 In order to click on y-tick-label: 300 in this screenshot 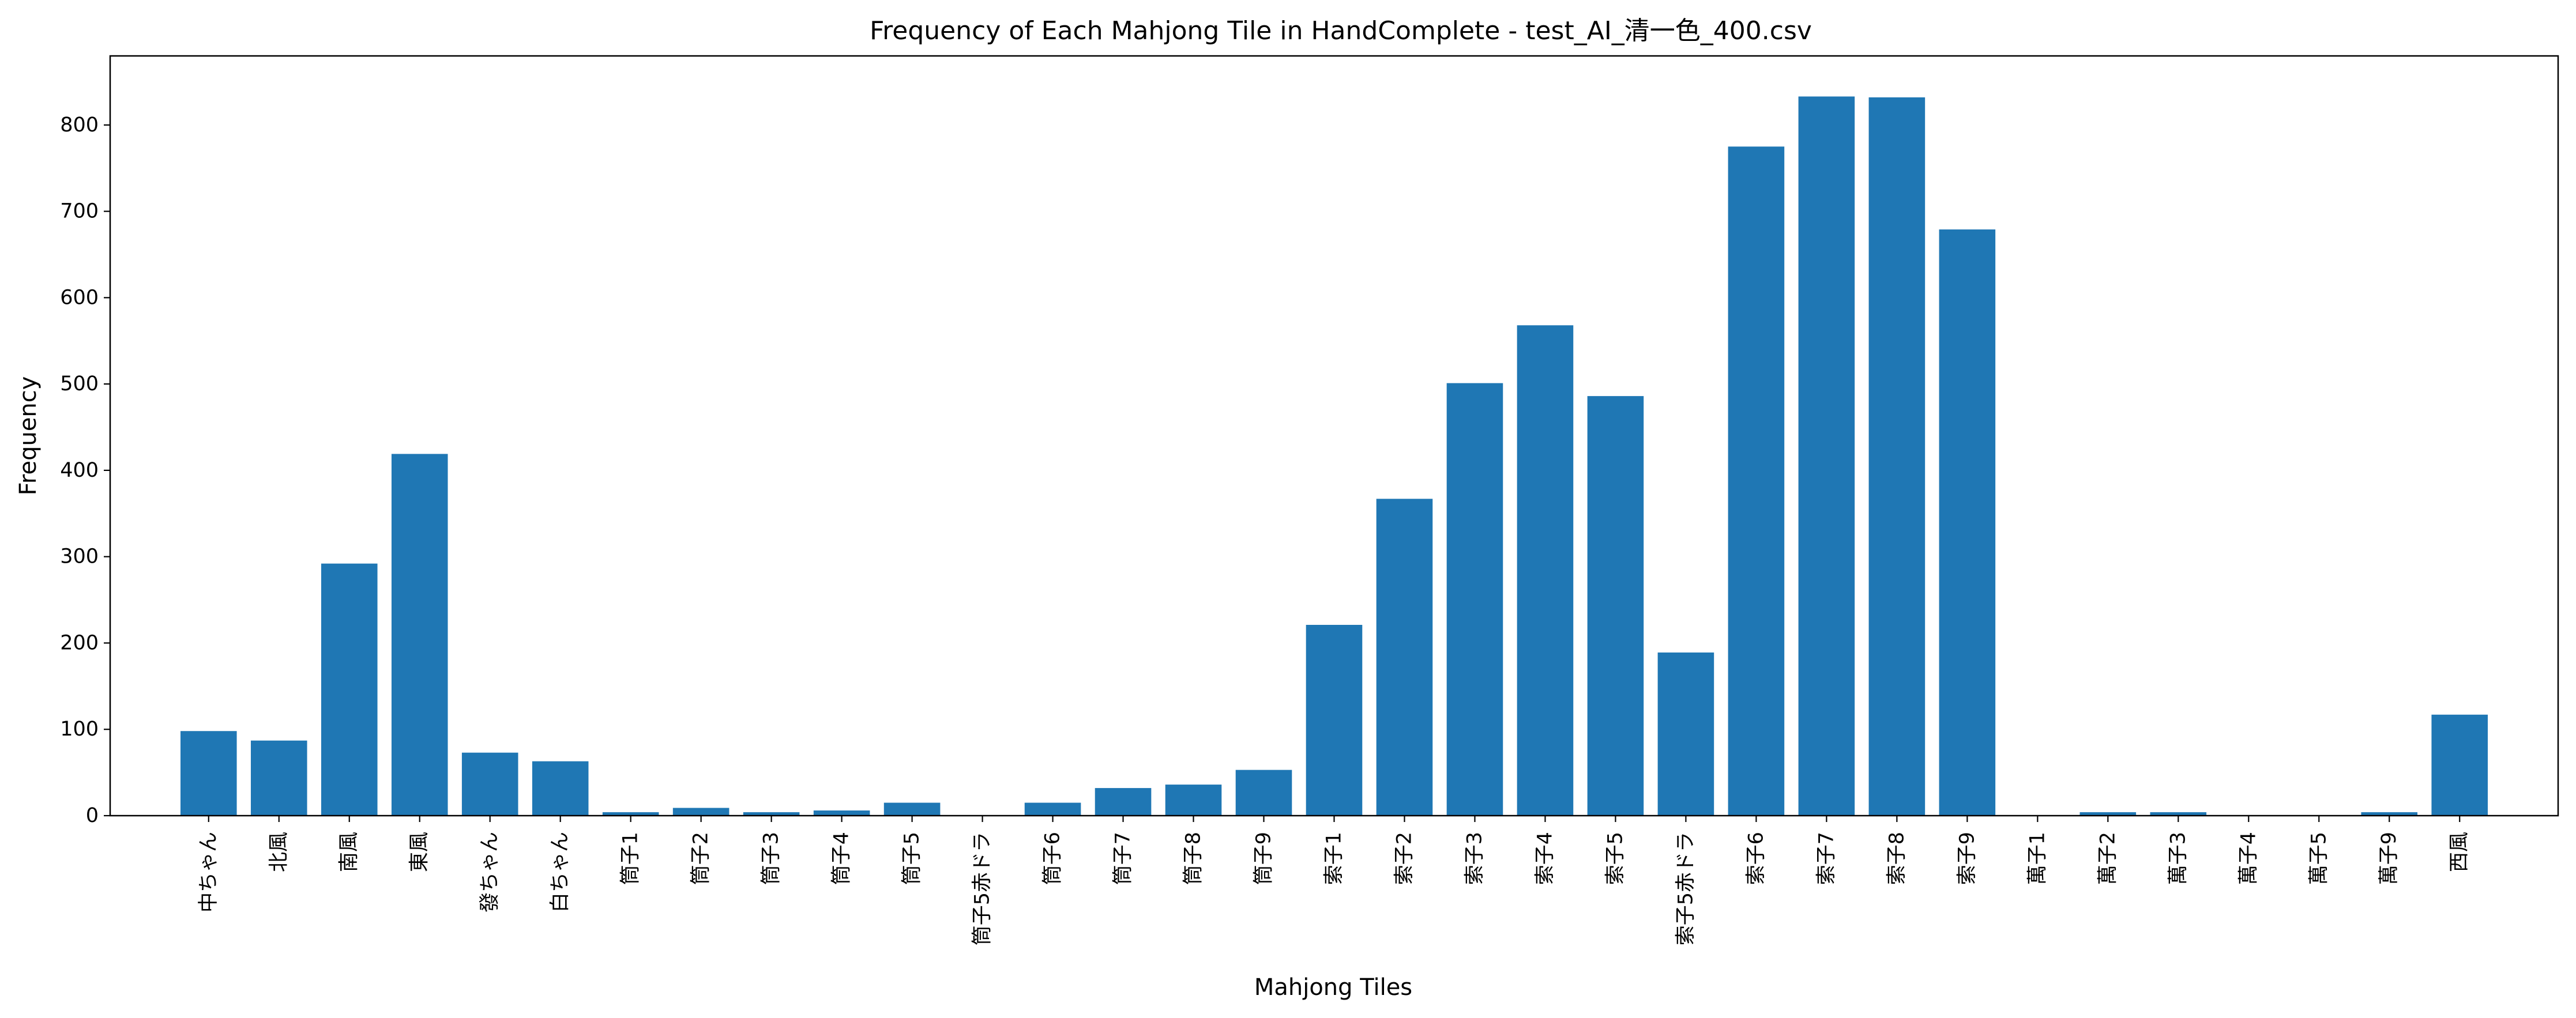, I will do `click(79, 556)`.